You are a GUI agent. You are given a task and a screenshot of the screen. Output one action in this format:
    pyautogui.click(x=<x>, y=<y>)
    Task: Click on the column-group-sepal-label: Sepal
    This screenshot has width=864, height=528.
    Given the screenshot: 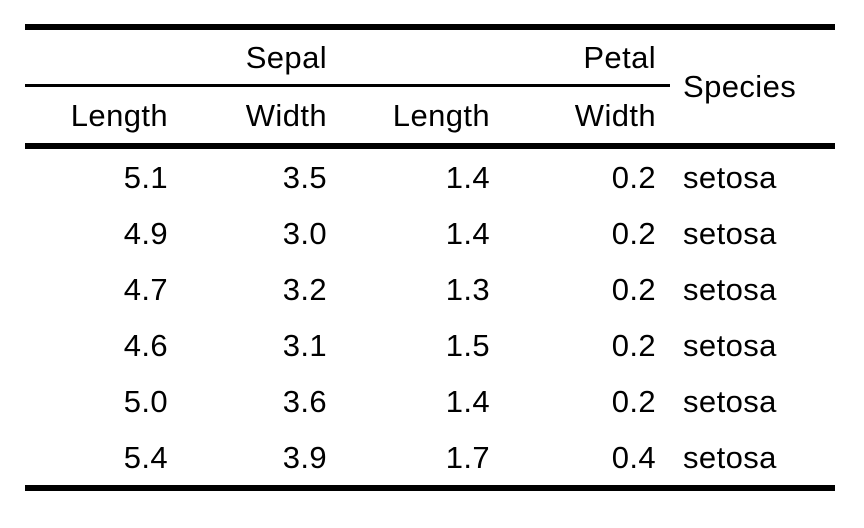 What is the action you would take?
    pyautogui.click(x=286, y=57)
    